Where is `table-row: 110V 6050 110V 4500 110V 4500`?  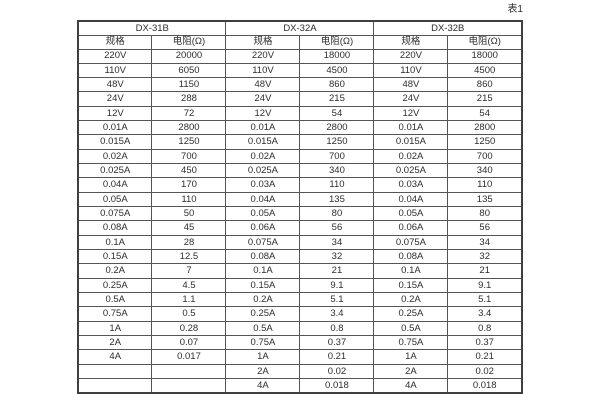 table-row: 110V 6050 110V 4500 110V 4500 is located at coordinates (300, 70).